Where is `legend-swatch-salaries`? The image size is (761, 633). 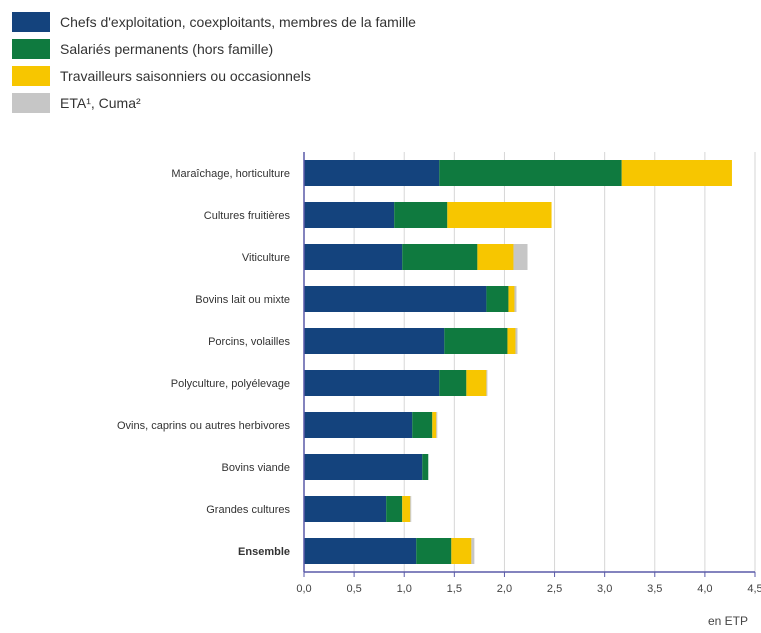 legend-swatch-salaries is located at coordinates (31, 48).